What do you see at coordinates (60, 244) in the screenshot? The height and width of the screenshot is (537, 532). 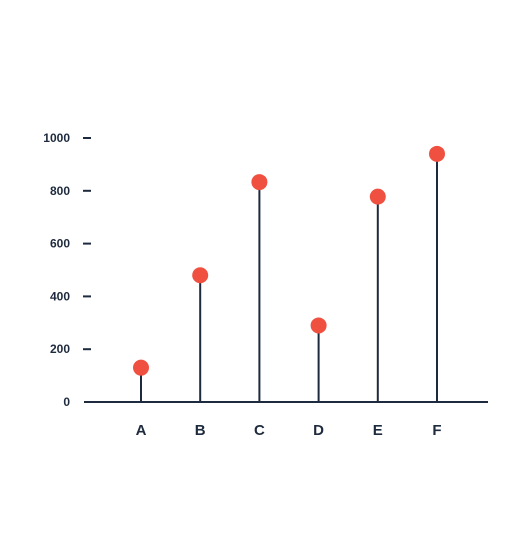 I see `y-tick-label: 600` at bounding box center [60, 244].